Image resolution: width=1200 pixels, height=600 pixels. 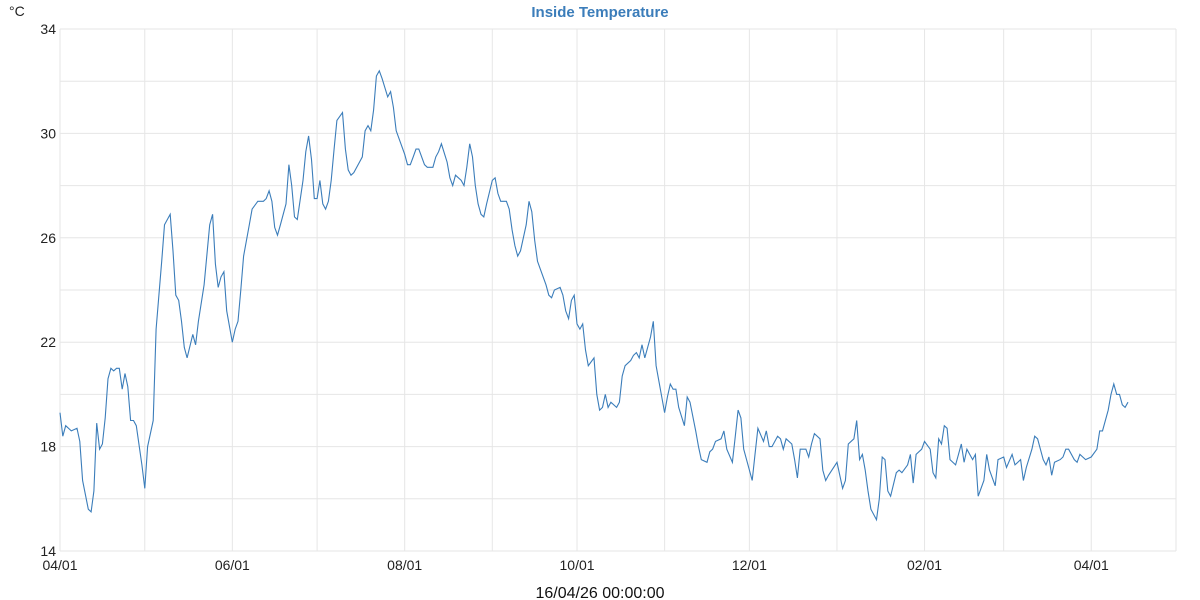 I want to click on y-axis-unit: °C, so click(x=17, y=11).